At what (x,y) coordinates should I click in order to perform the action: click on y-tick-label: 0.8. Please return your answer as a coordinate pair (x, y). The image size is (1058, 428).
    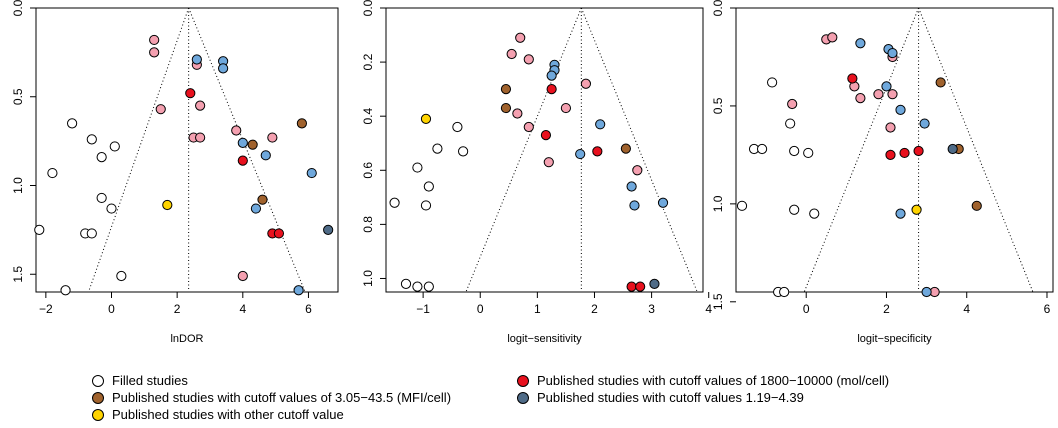
    Looking at the image, I should click on (368, 224).